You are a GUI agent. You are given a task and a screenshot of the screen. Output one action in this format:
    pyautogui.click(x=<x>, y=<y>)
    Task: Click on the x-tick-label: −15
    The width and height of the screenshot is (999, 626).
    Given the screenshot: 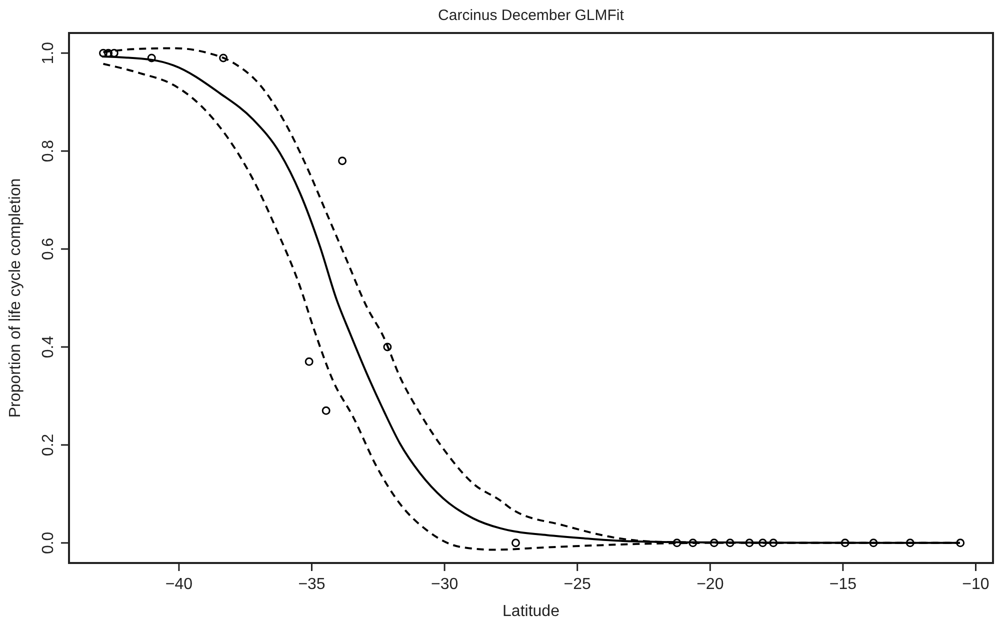 What is the action you would take?
    pyautogui.click(x=843, y=584)
    